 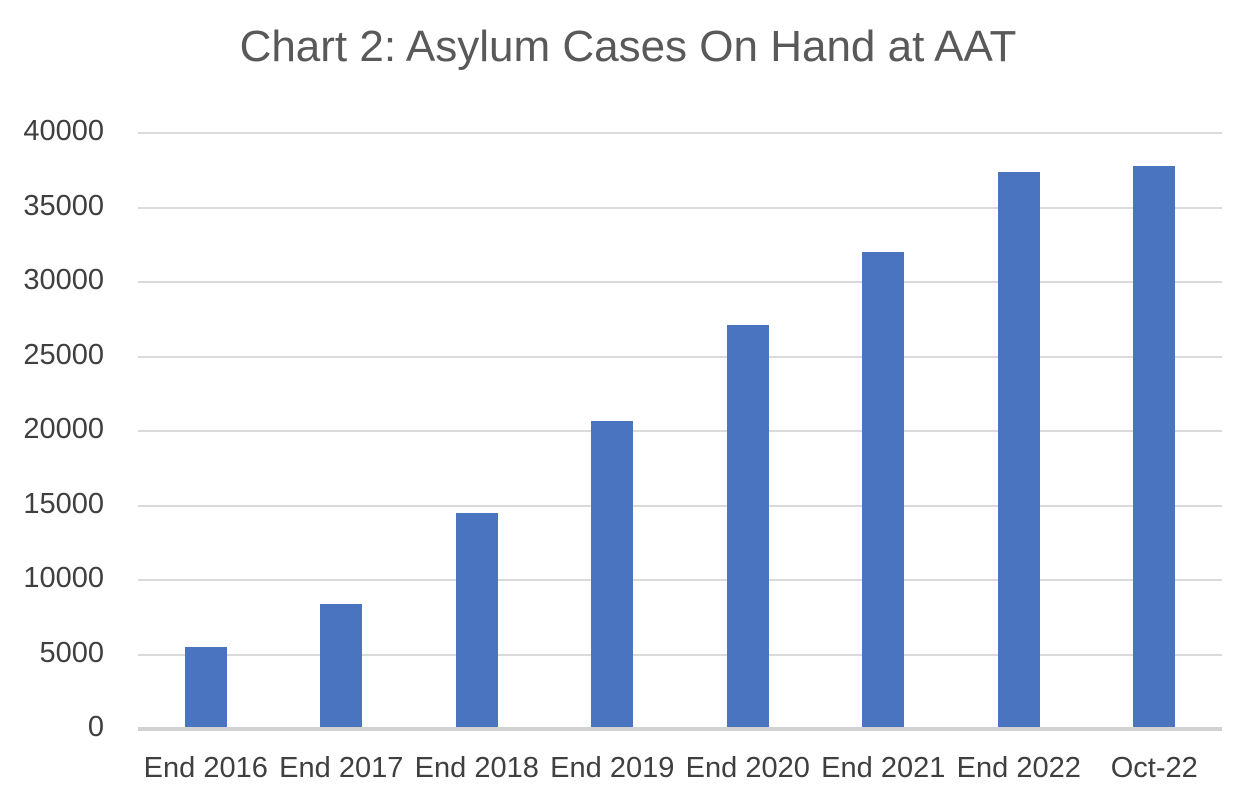 What do you see at coordinates (341, 768) in the screenshot?
I see `x-axis-tick-label: End 2017` at bounding box center [341, 768].